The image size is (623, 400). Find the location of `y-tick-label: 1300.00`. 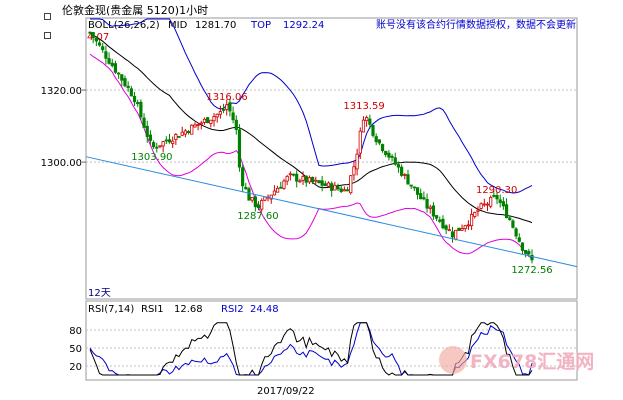

y-tick-label: 1300.00 is located at coordinates (61, 163).